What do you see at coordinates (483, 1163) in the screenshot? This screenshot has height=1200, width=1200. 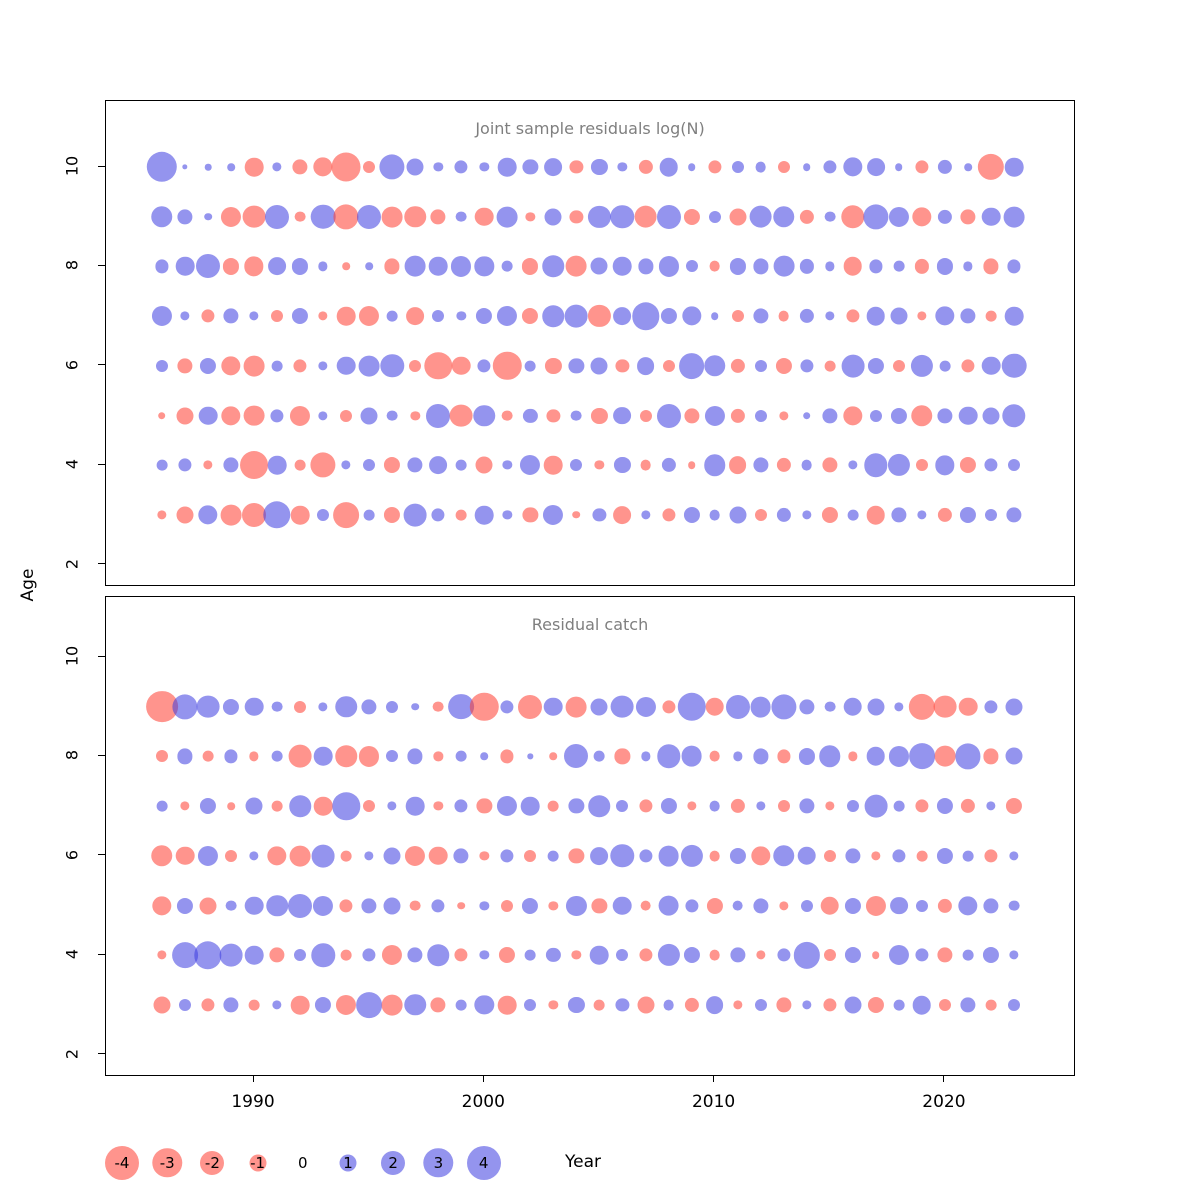 I see `legend-label: 4` at bounding box center [483, 1163].